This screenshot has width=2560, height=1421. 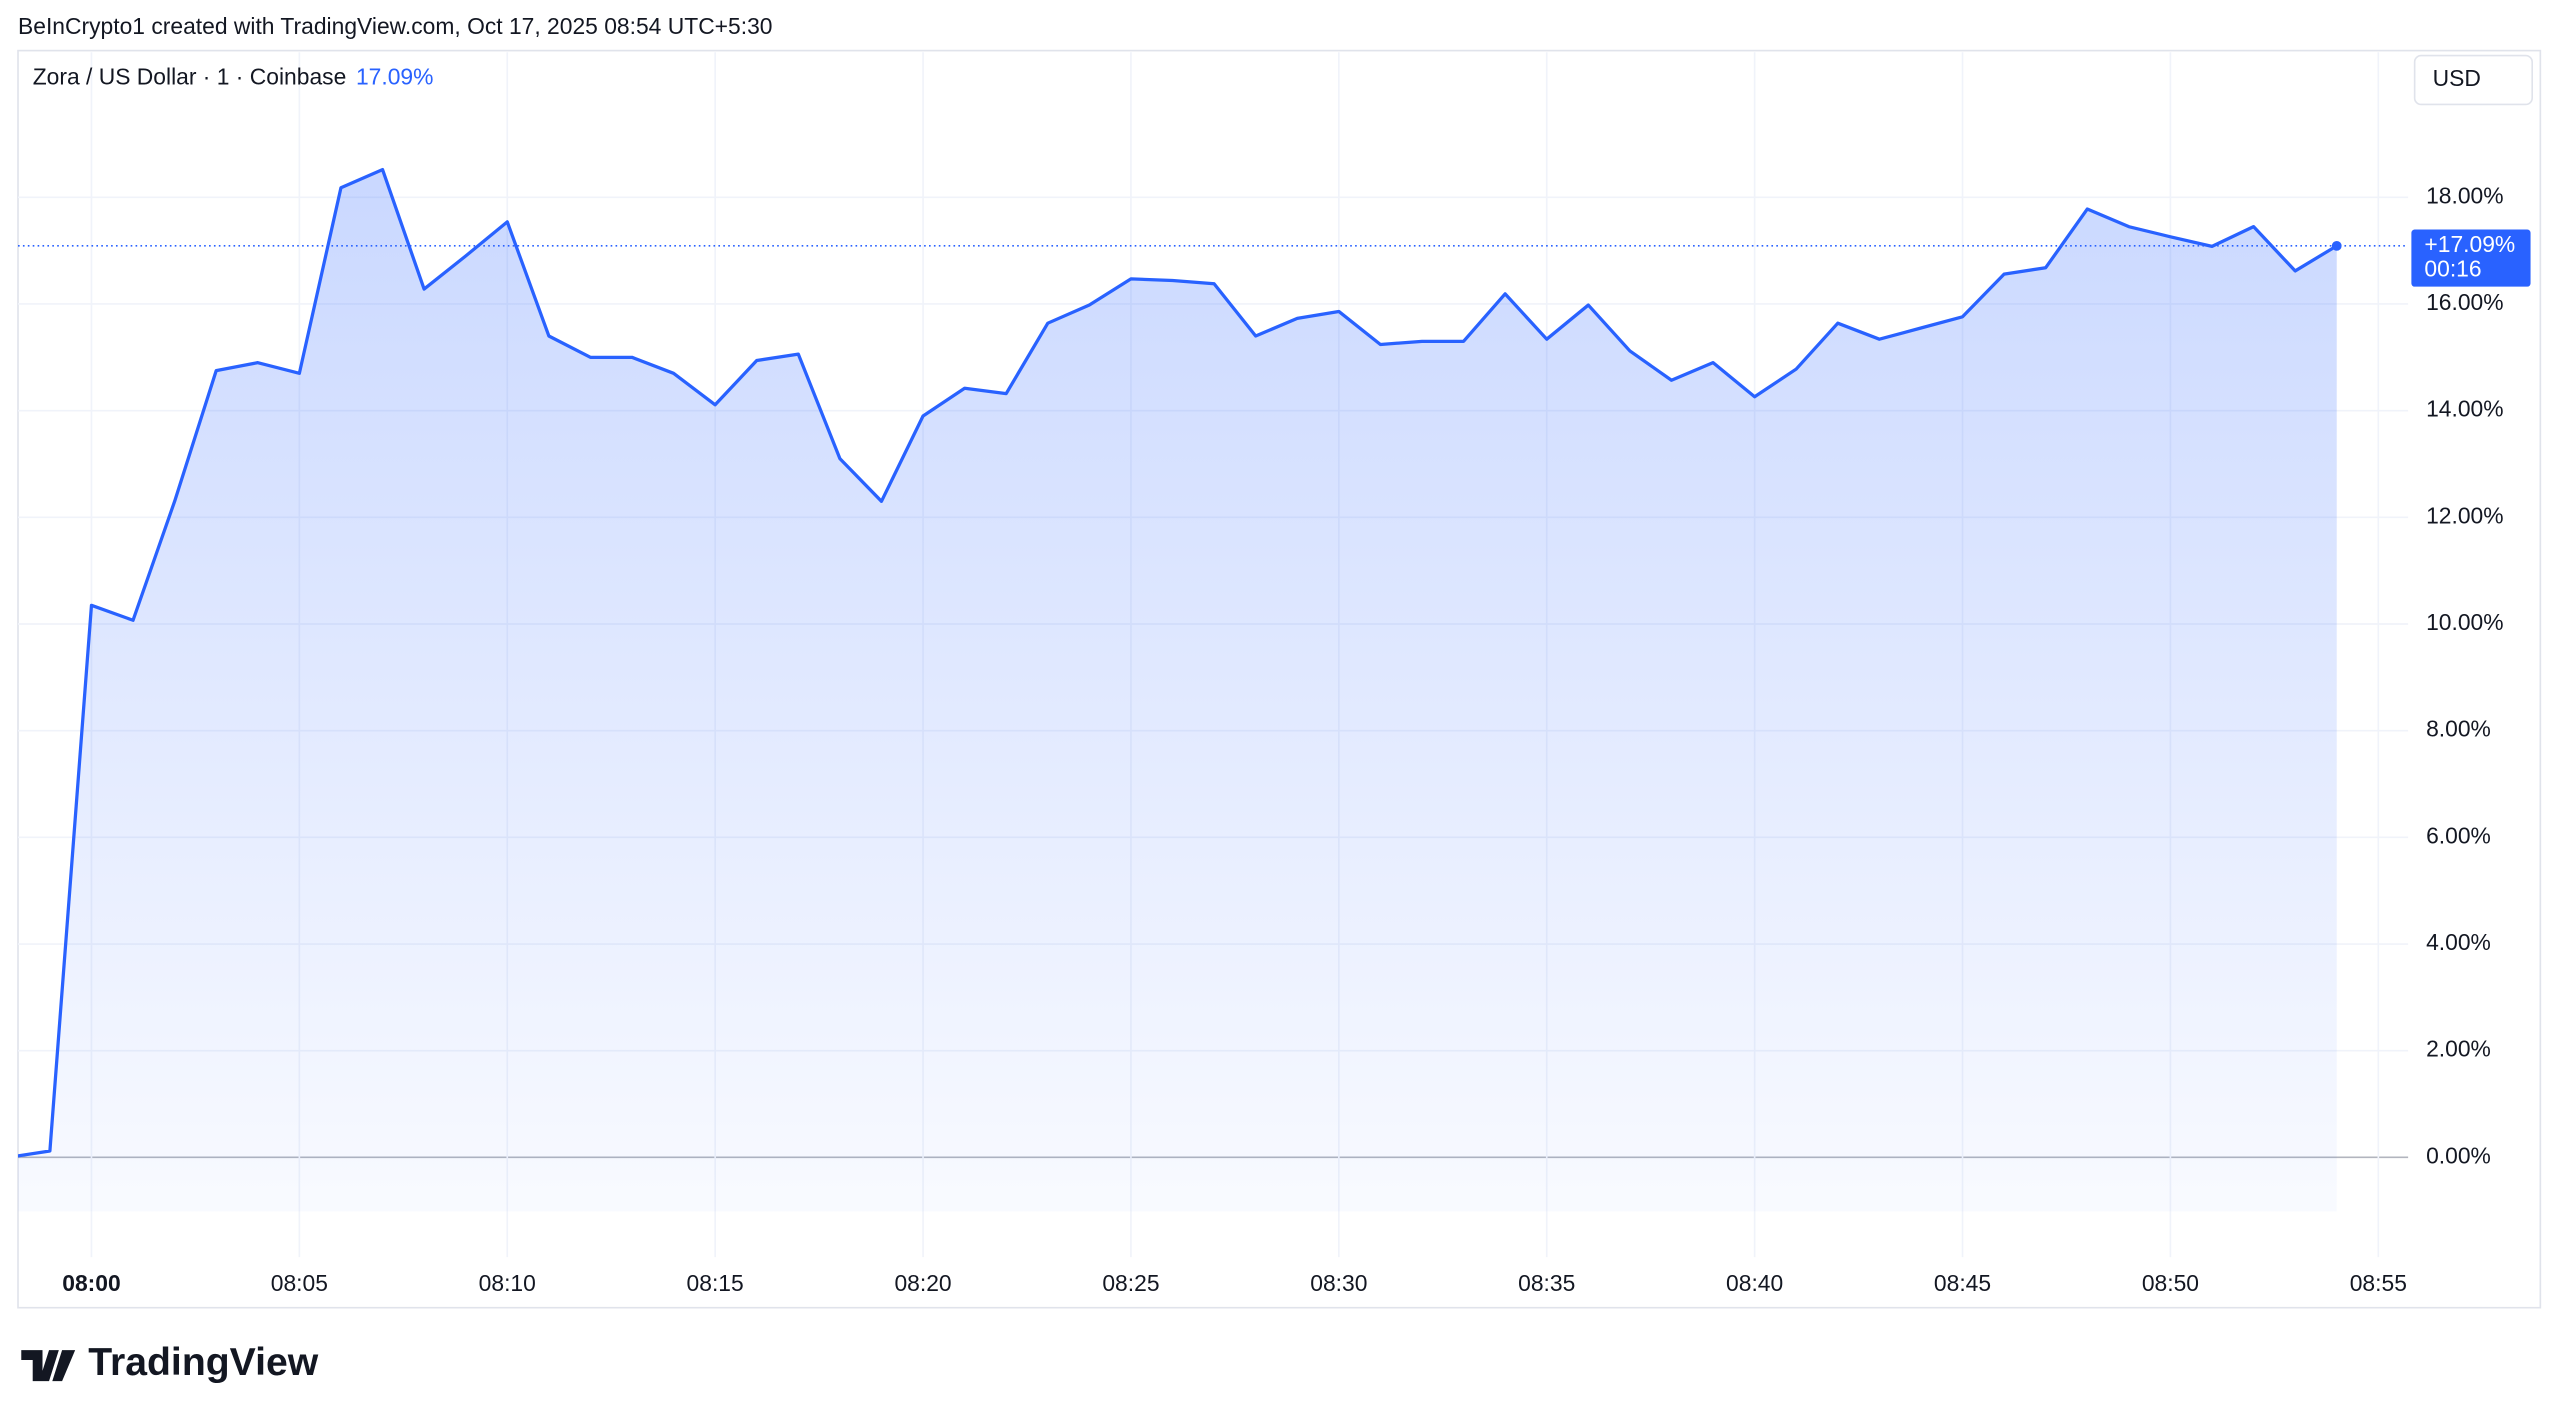 I want to click on last-point, so click(x=2336, y=245).